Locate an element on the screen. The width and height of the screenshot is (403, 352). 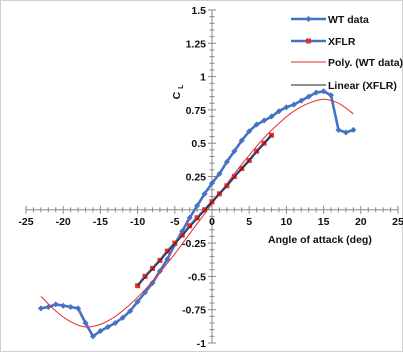
y-tick-label: -1 is located at coordinates (201, 344).